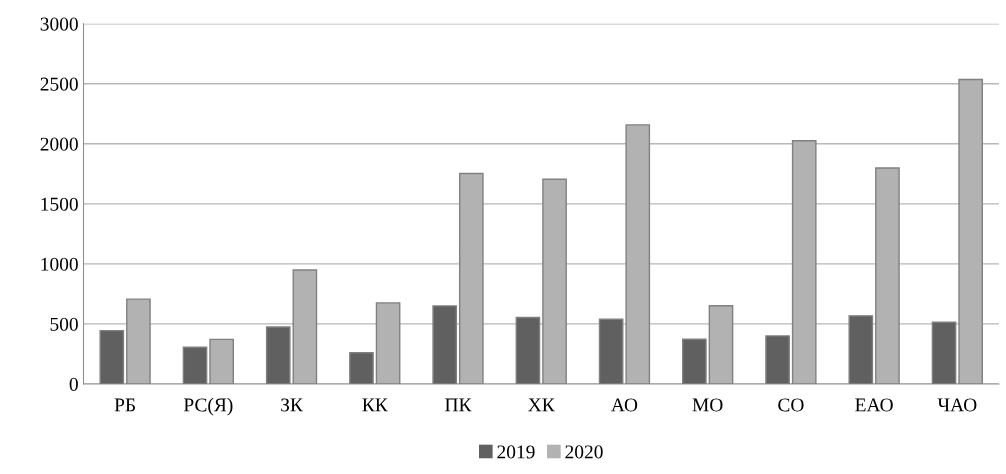 This screenshot has height=474, width=1006. I want to click on x-tick-label: ЧАО, so click(957, 405).